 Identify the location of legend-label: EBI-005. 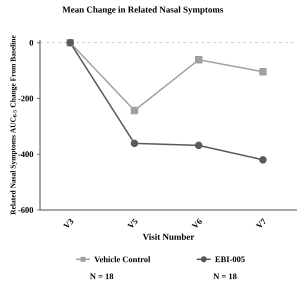
(230, 259).